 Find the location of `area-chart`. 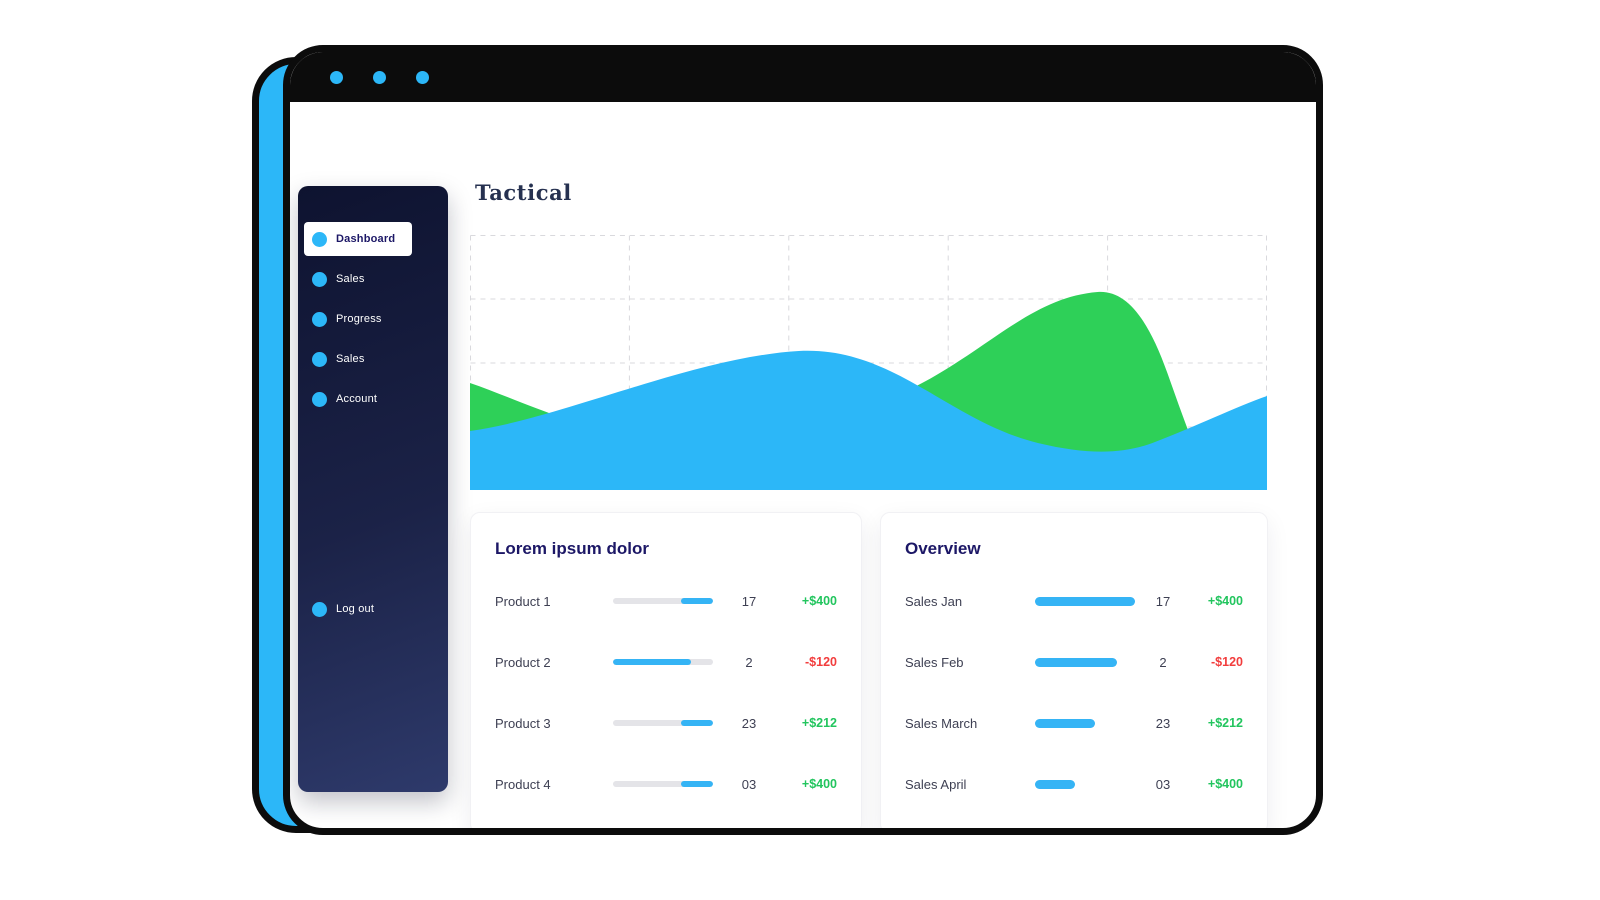

area-chart is located at coordinates (868, 362).